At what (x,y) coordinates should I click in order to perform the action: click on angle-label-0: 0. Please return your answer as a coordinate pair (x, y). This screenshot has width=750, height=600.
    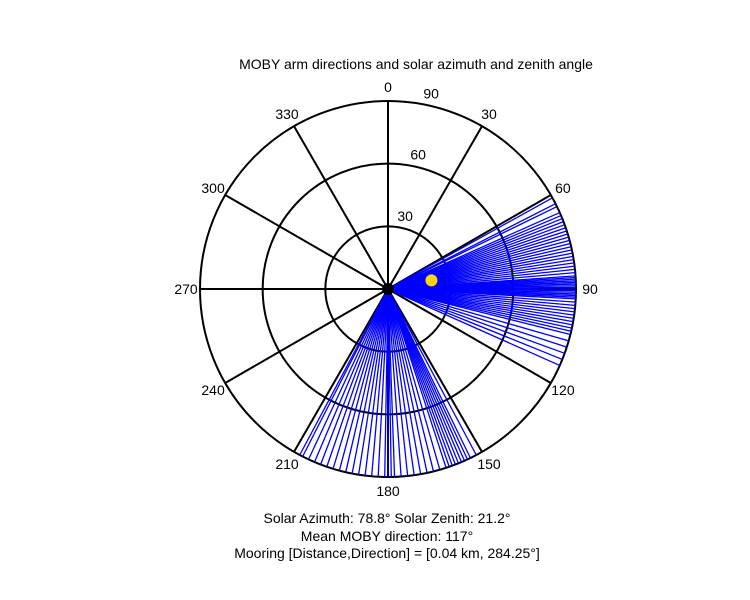
    Looking at the image, I should click on (388, 87).